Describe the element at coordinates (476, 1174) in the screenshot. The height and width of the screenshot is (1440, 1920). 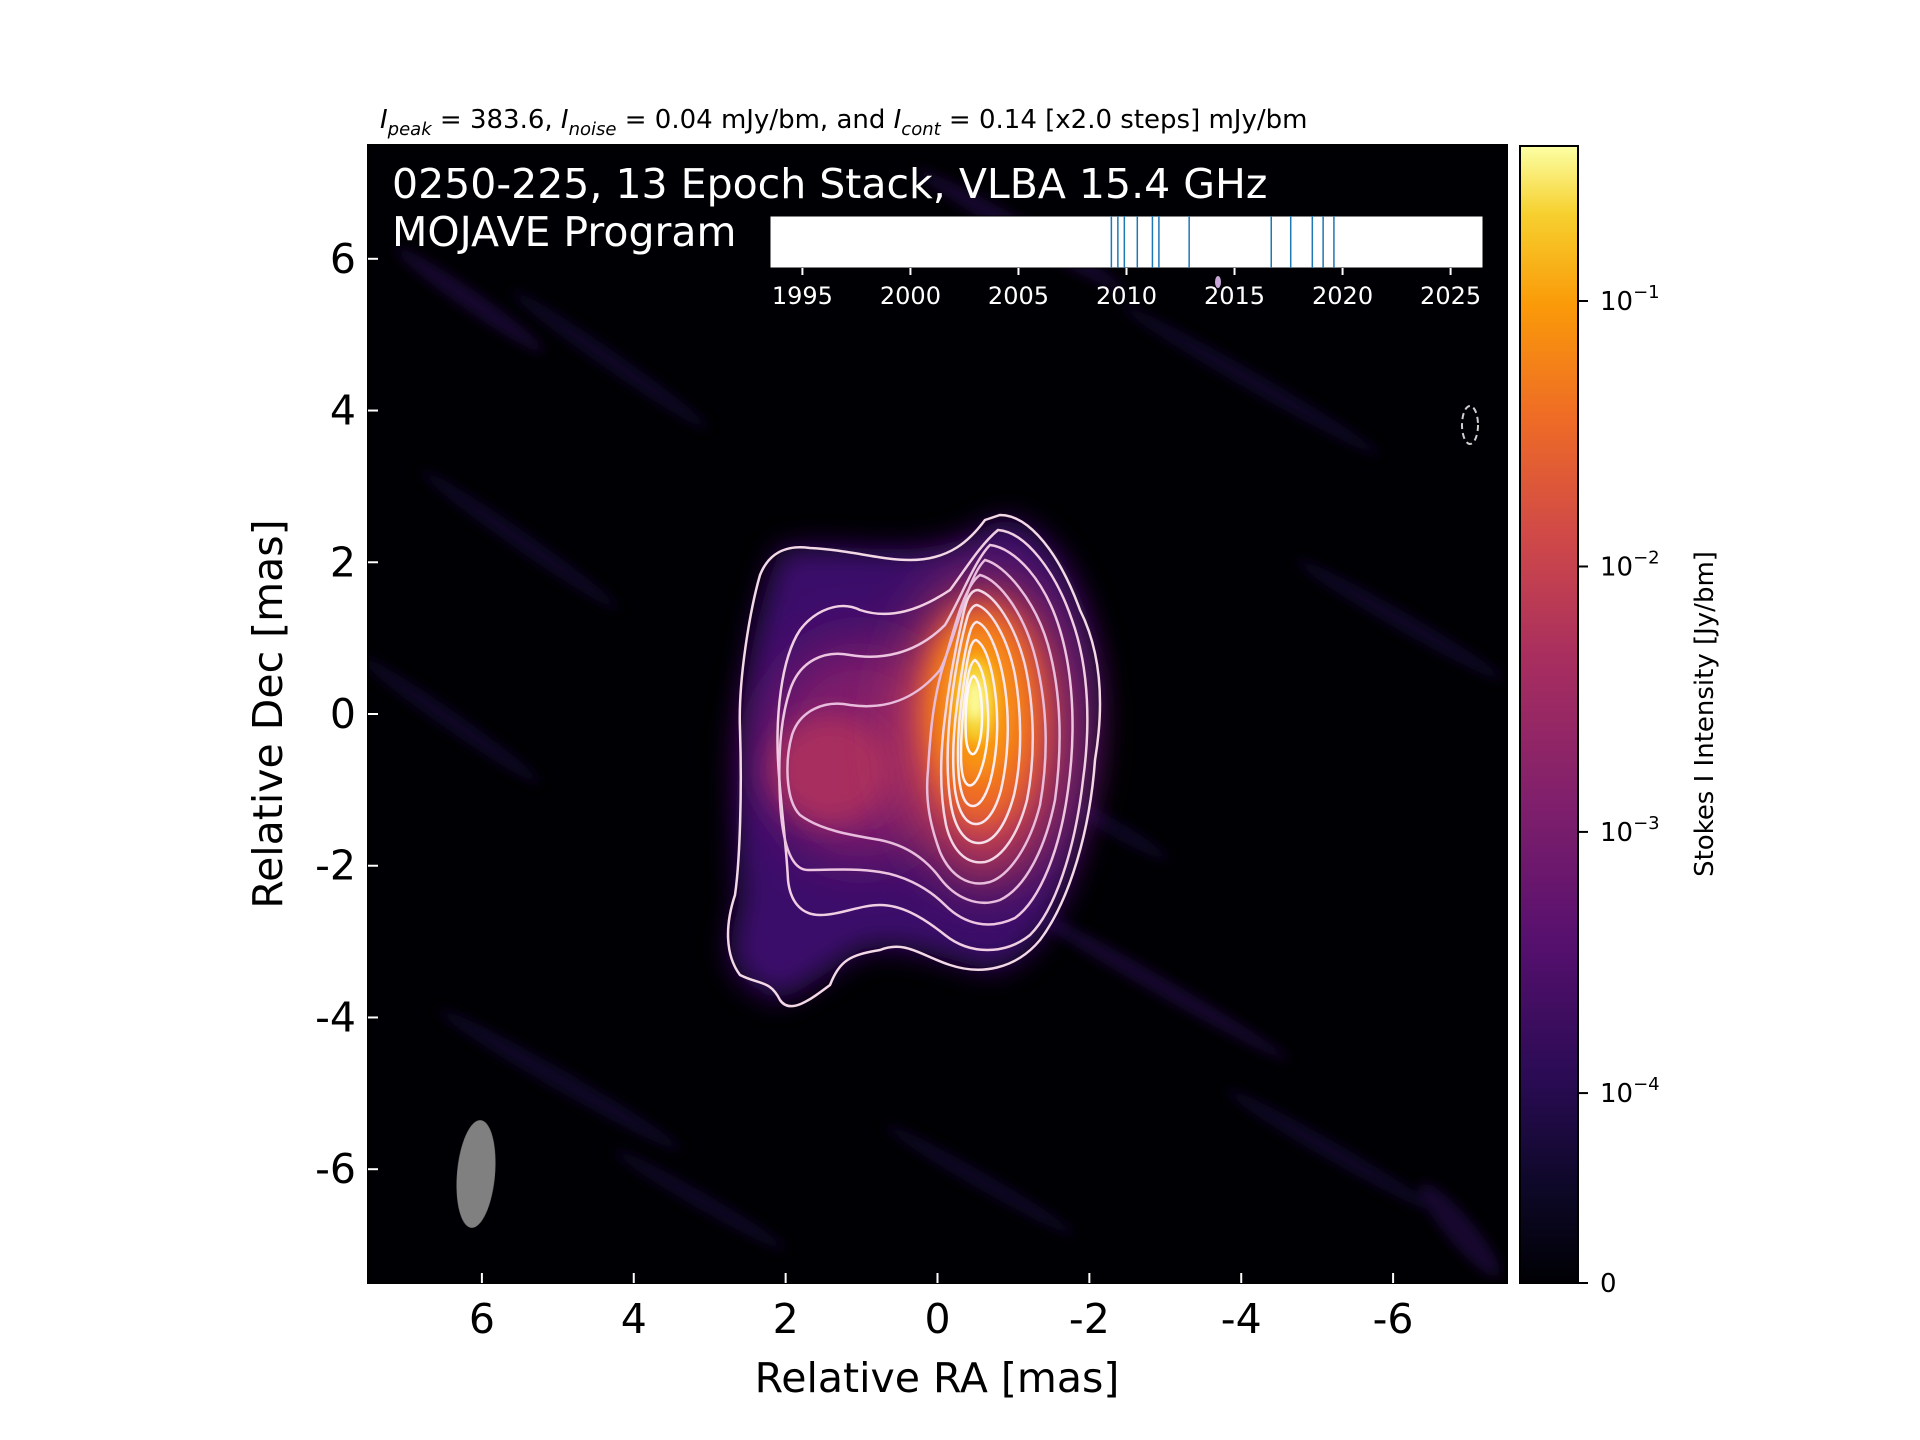
I see `beam-ellipse` at that location.